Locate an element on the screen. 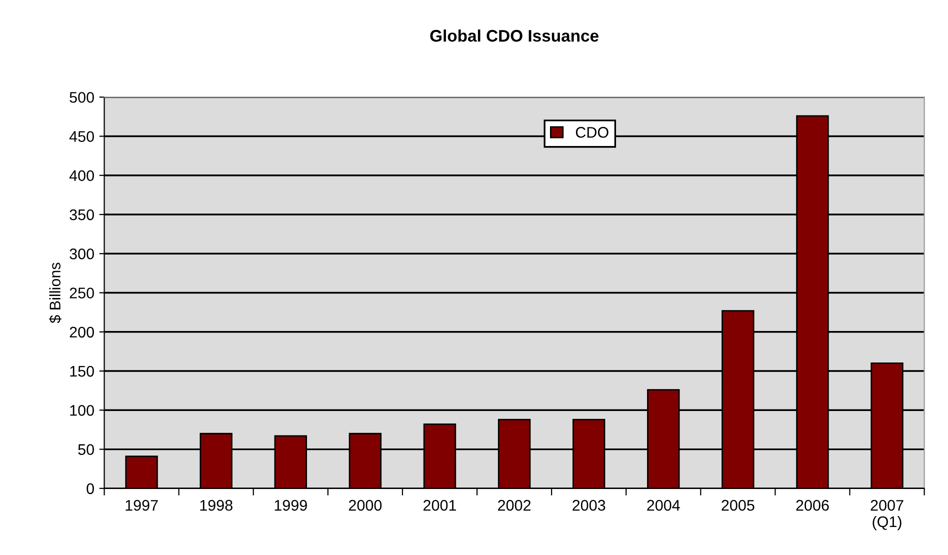 Image resolution: width=948 pixels, height=555 pixels. x-tick-label: 1997 is located at coordinates (142, 505).